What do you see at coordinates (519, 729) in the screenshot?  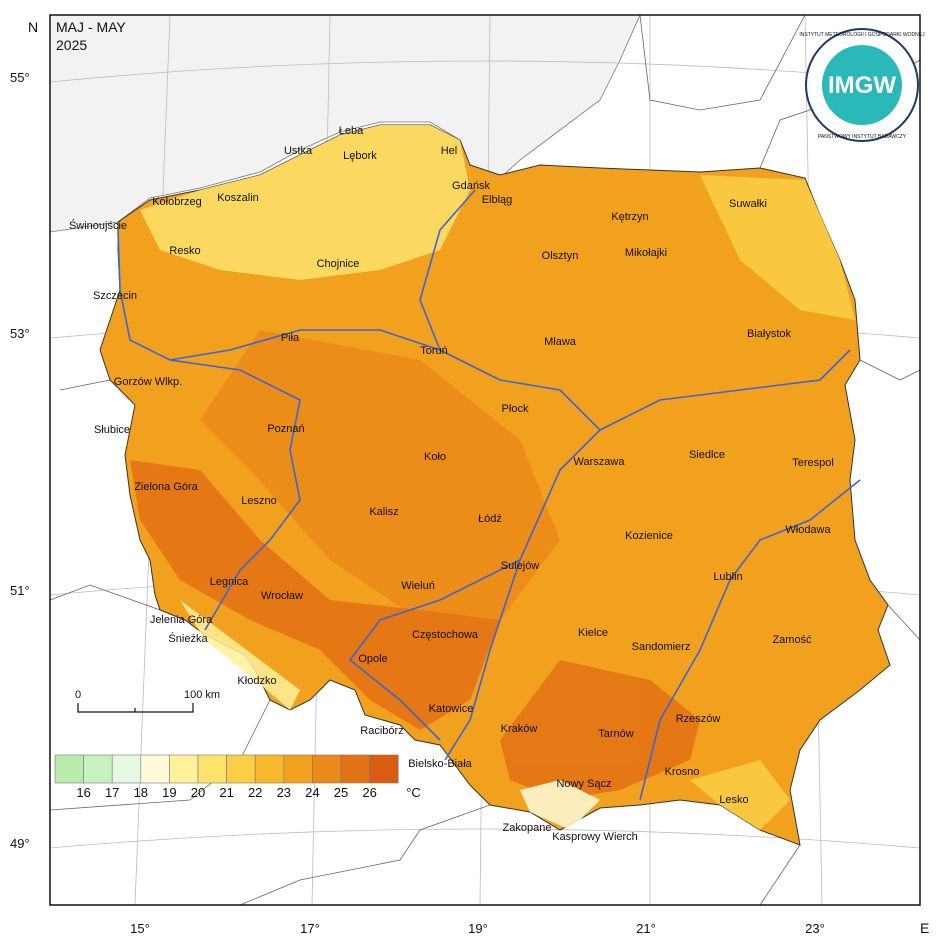 I see `city-label: Kraków` at bounding box center [519, 729].